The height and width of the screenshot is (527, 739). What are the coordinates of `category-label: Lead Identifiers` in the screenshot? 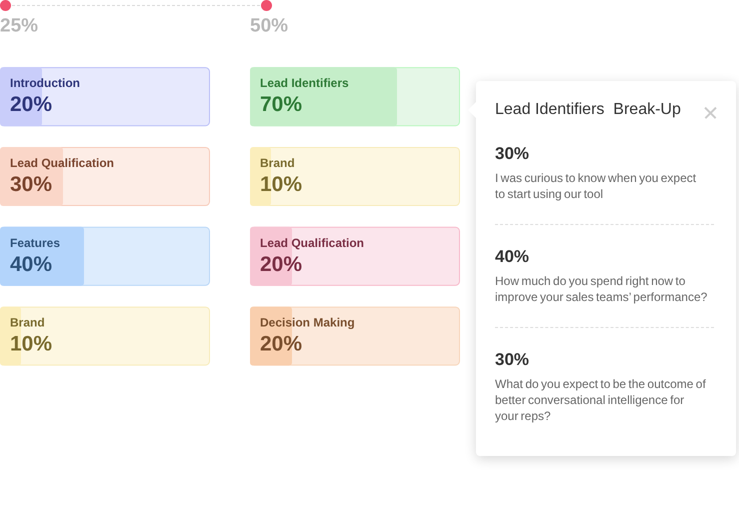 It's located at (304, 83).